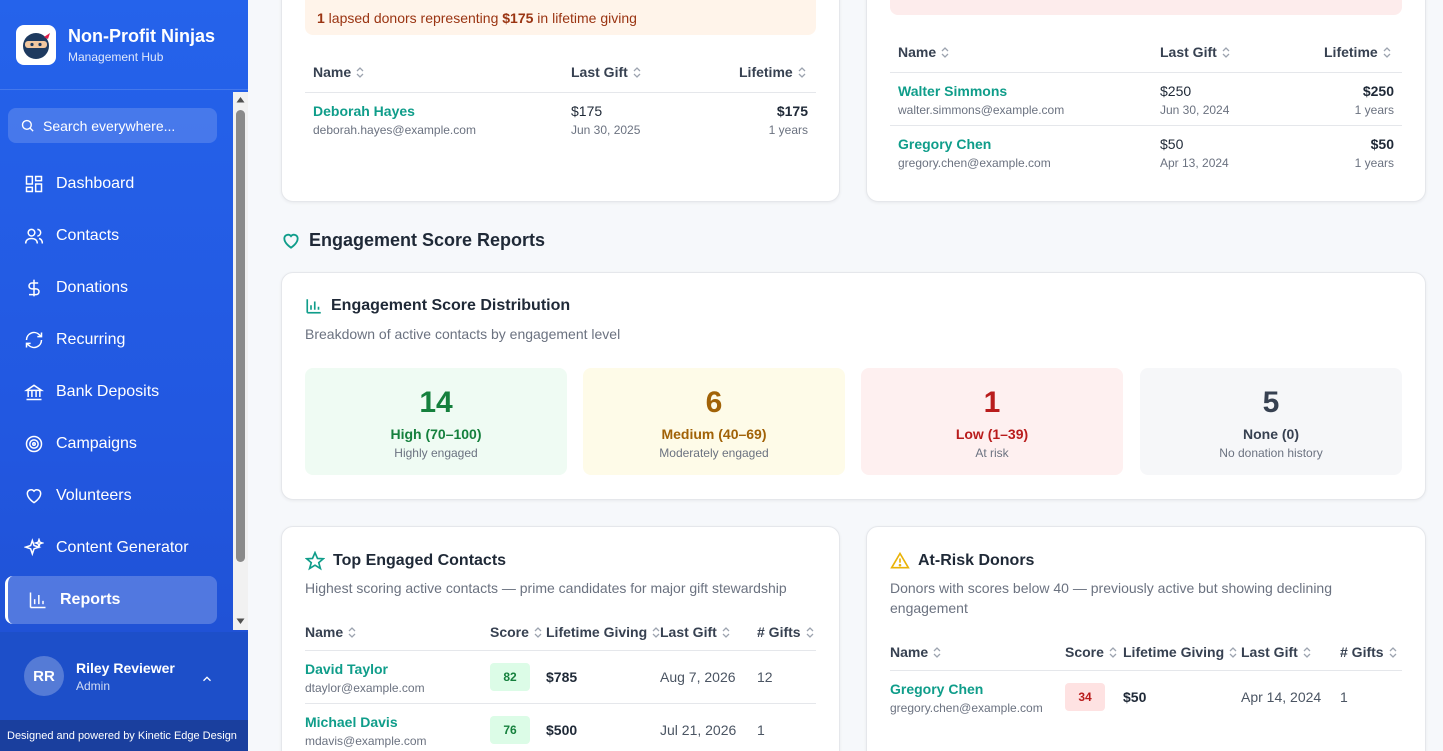 The width and height of the screenshot is (1443, 751). Describe the element at coordinates (562, 730) in the screenshot. I see `lifetime-giving: $500` at that location.